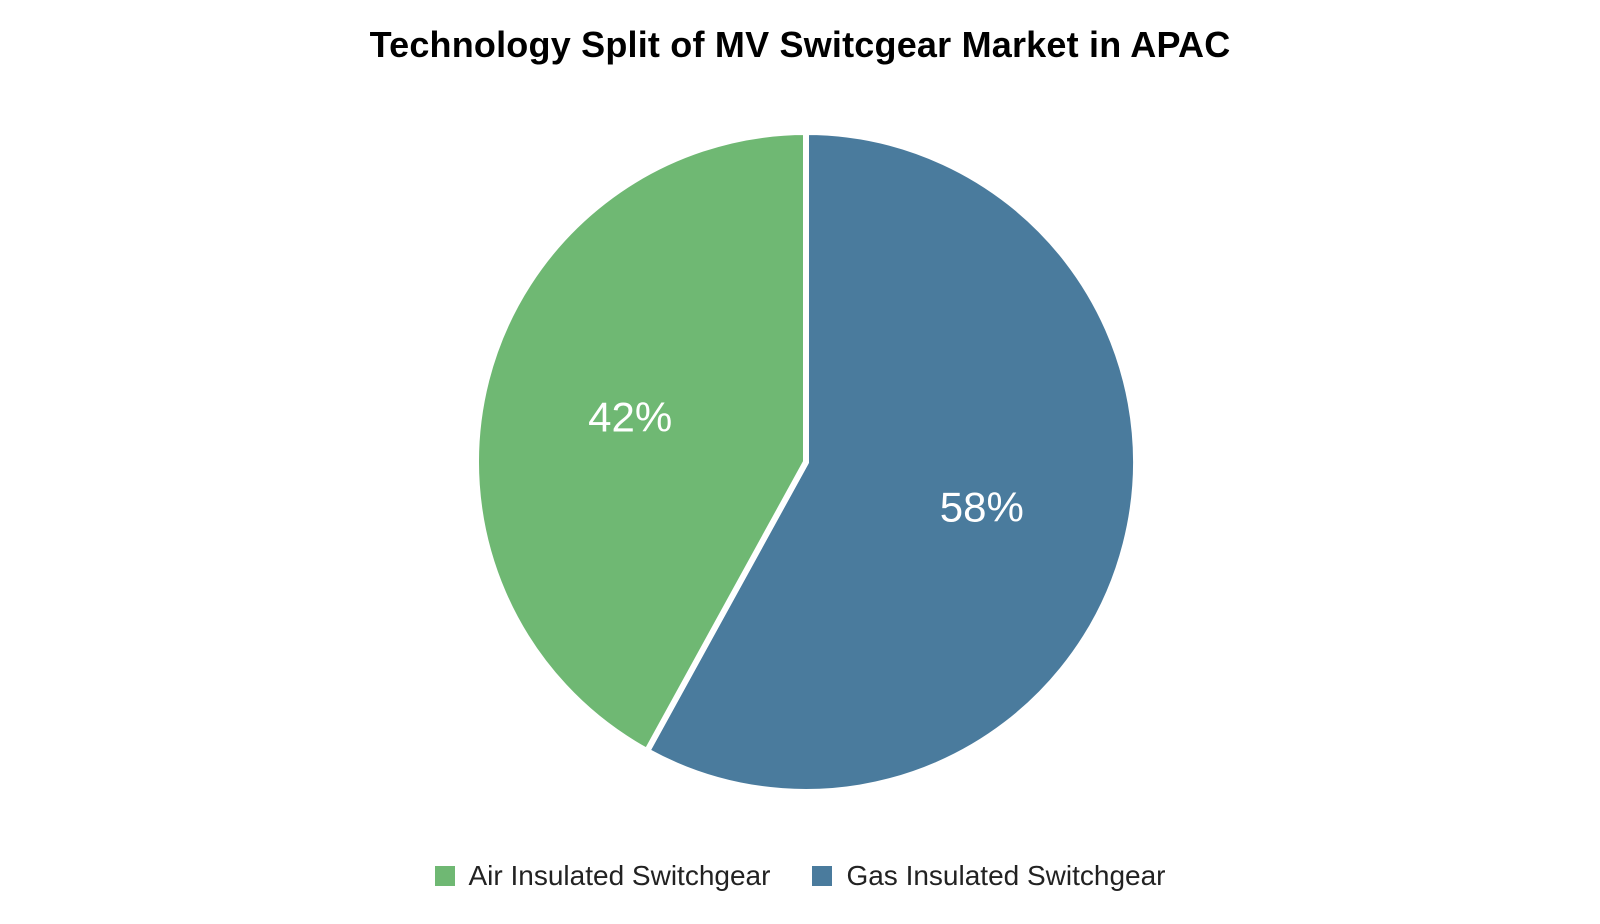  I want to click on pie-label-air-insulated: 42%, so click(630, 416).